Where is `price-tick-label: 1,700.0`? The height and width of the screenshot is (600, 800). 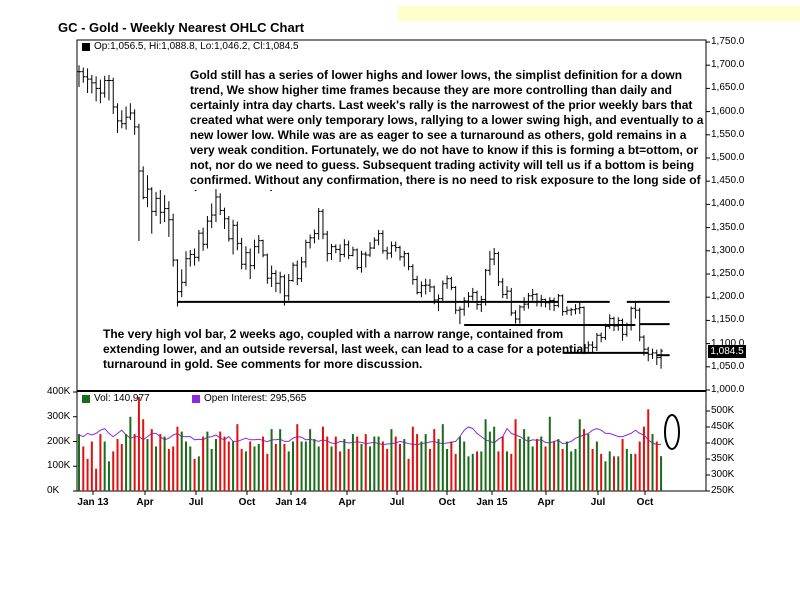
price-tick-label: 1,700.0 is located at coordinates (728, 65).